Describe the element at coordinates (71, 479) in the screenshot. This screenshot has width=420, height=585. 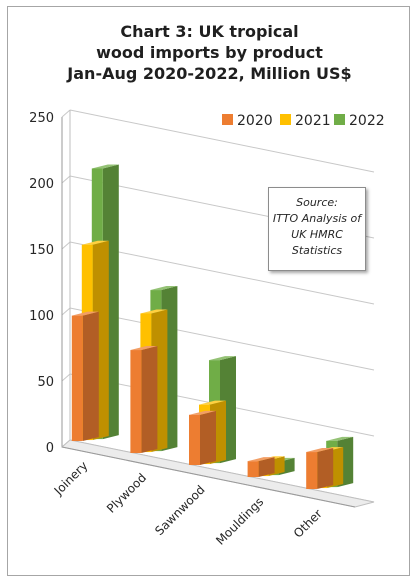
I see `category-label: Joinery` at that location.